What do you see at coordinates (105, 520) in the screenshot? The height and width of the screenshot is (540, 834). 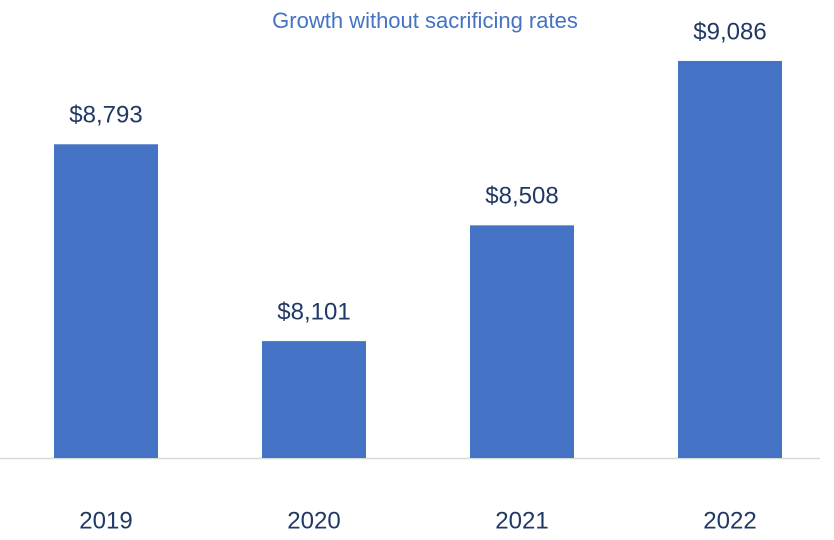 I see `x-tick-label: 2019` at bounding box center [105, 520].